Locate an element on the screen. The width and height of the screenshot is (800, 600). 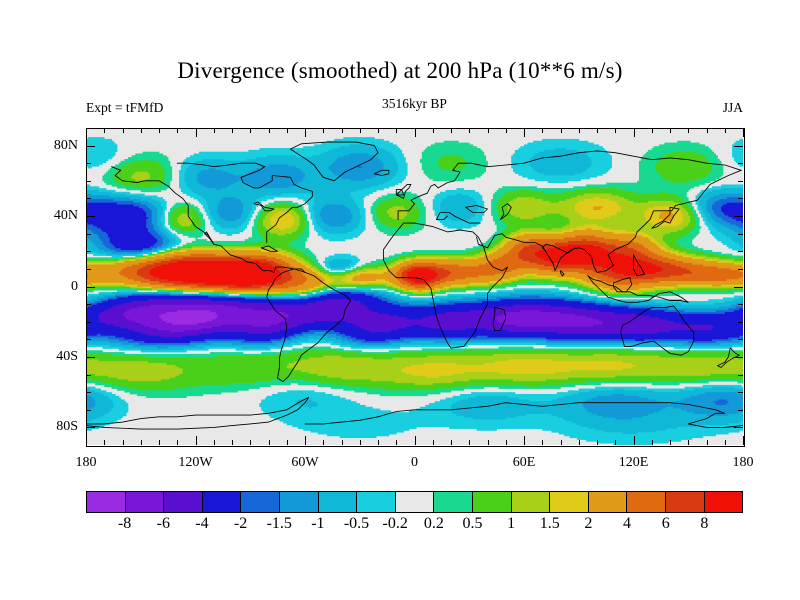
subtitle-row: Expt = tFMfD 3516kyr BP JJA is located at coordinates (414, 105).